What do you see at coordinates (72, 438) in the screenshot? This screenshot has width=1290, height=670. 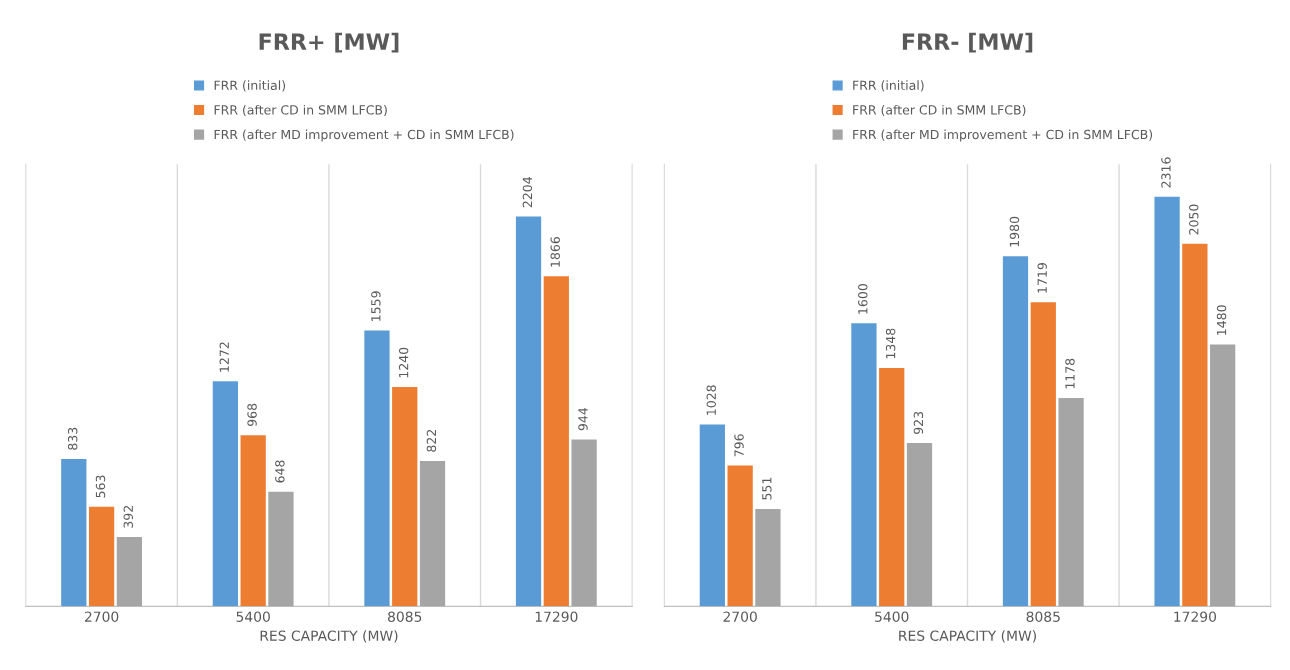 I see `data-label: 833` at bounding box center [72, 438].